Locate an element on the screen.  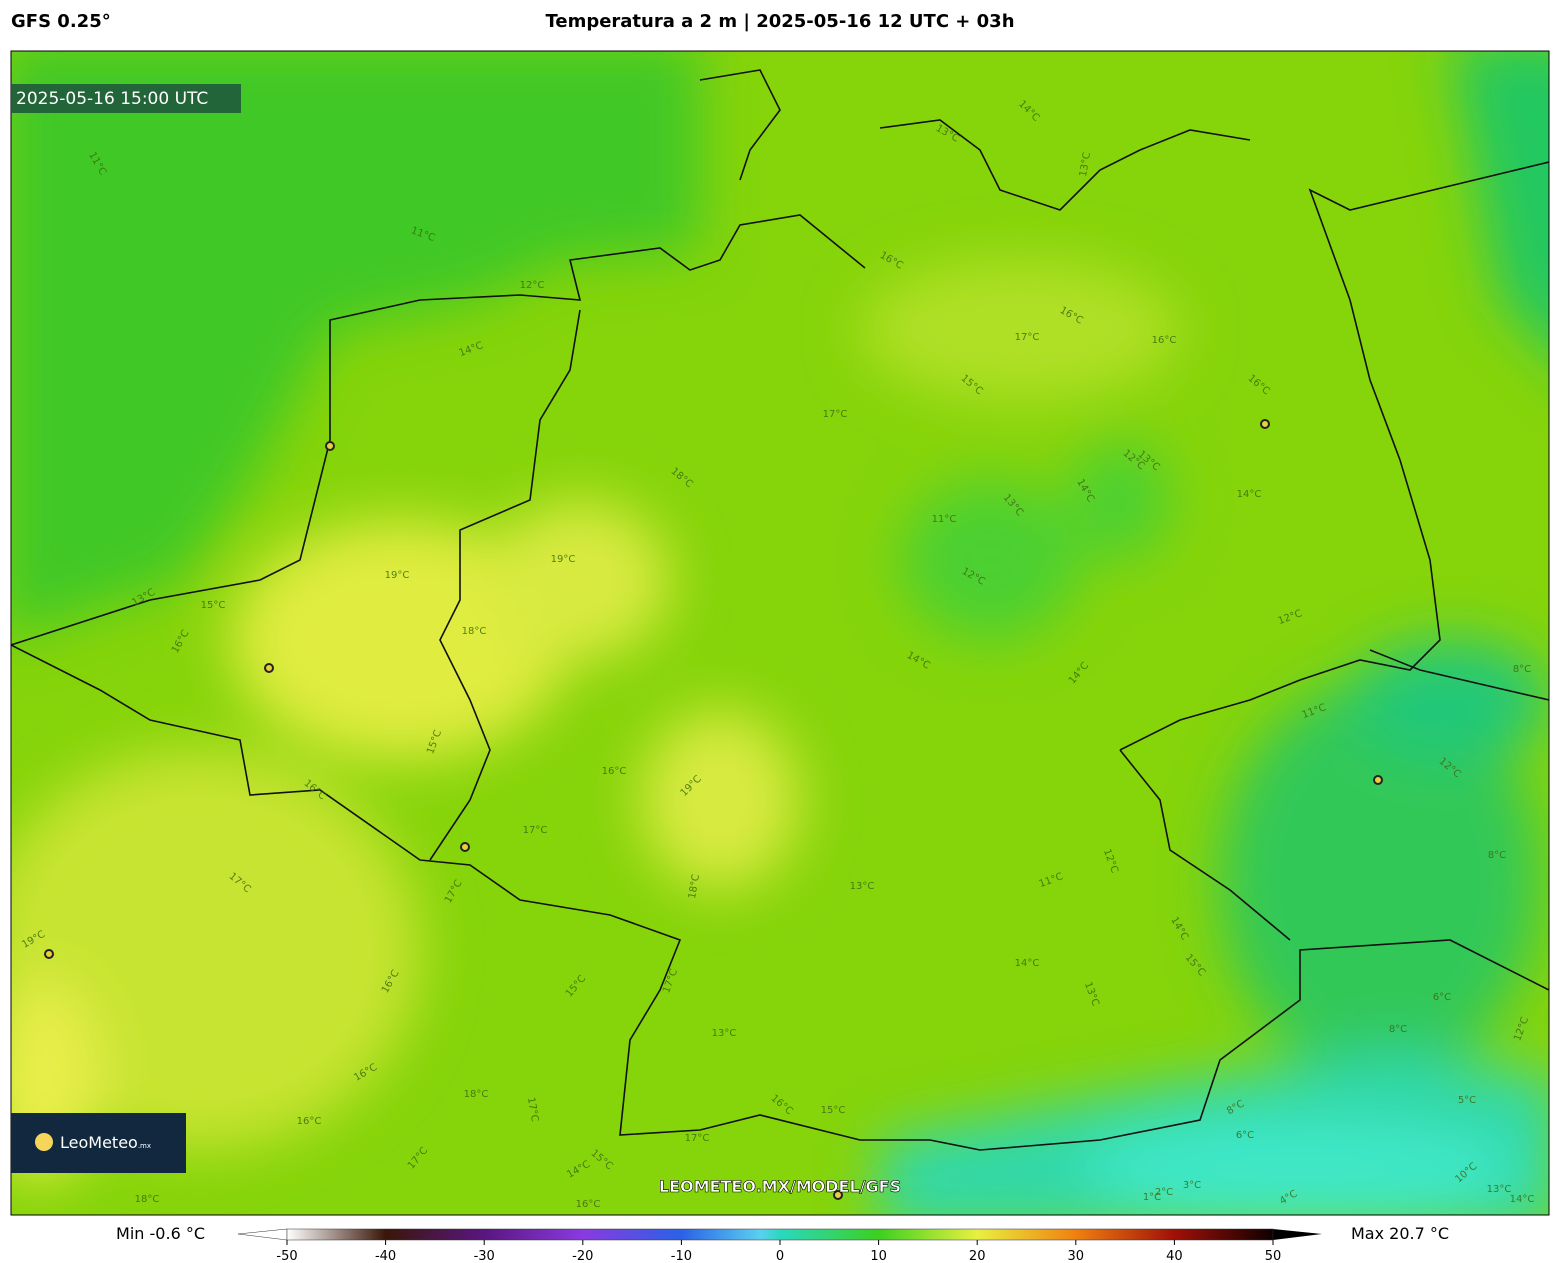
contour-label: 11°C is located at coordinates (944, 519).